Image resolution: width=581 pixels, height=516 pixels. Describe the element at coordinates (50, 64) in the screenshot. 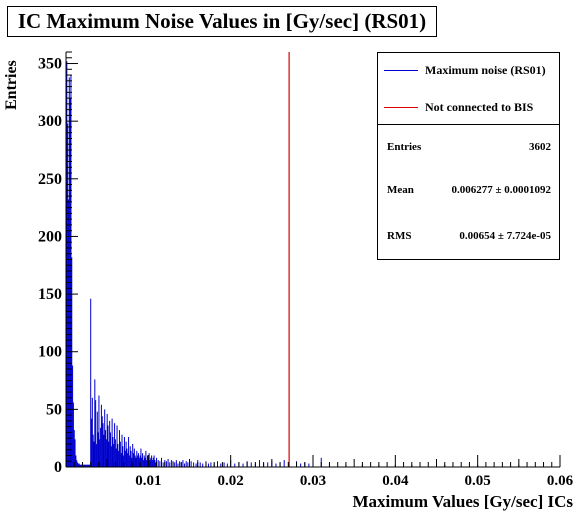

I see `y-tick-label: 350` at that location.